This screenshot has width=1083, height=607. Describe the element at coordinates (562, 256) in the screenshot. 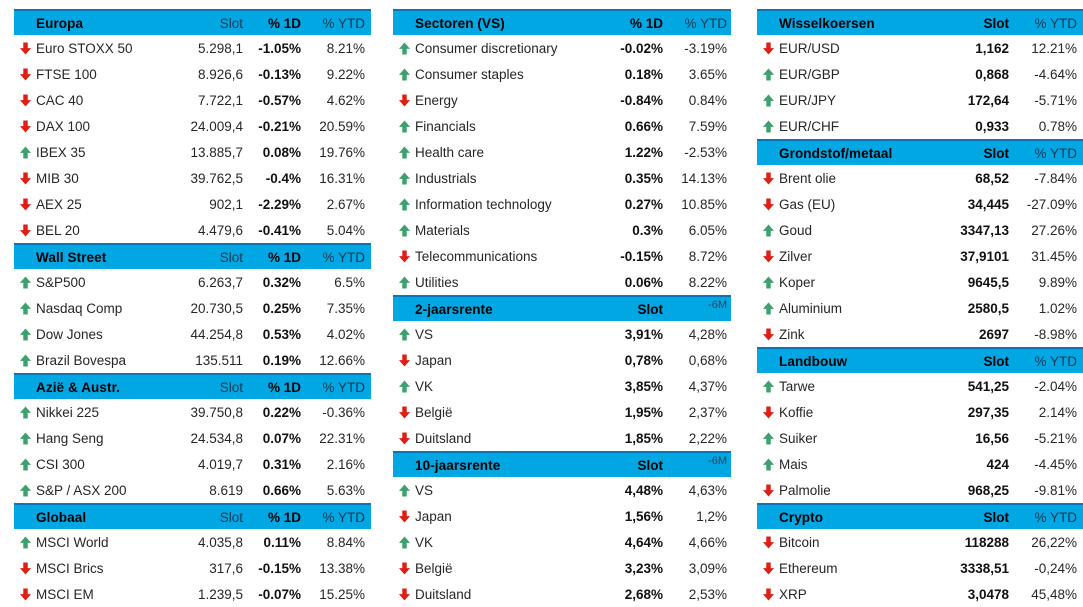

I see `table-row: Telecommunications -0.15% 8.72%` at that location.